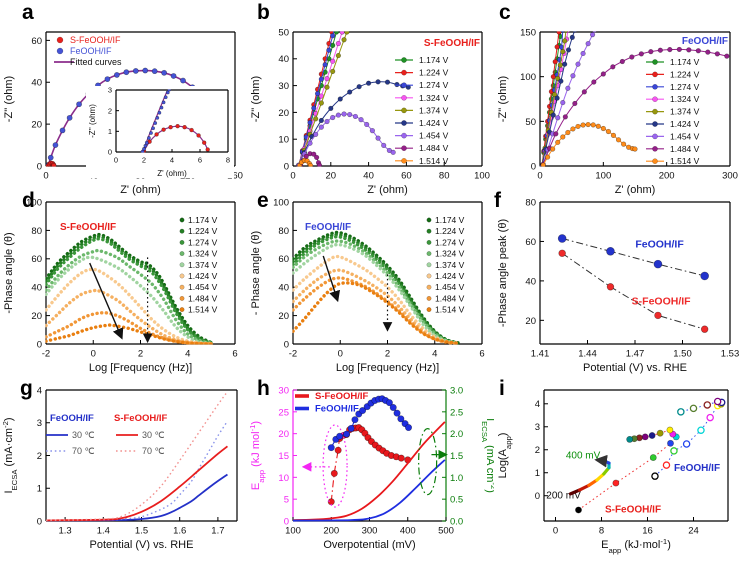 Image resolution: width=742 pixels, height=563 pixels. I want to click on svg-text: 1.0, so click(456, 478).